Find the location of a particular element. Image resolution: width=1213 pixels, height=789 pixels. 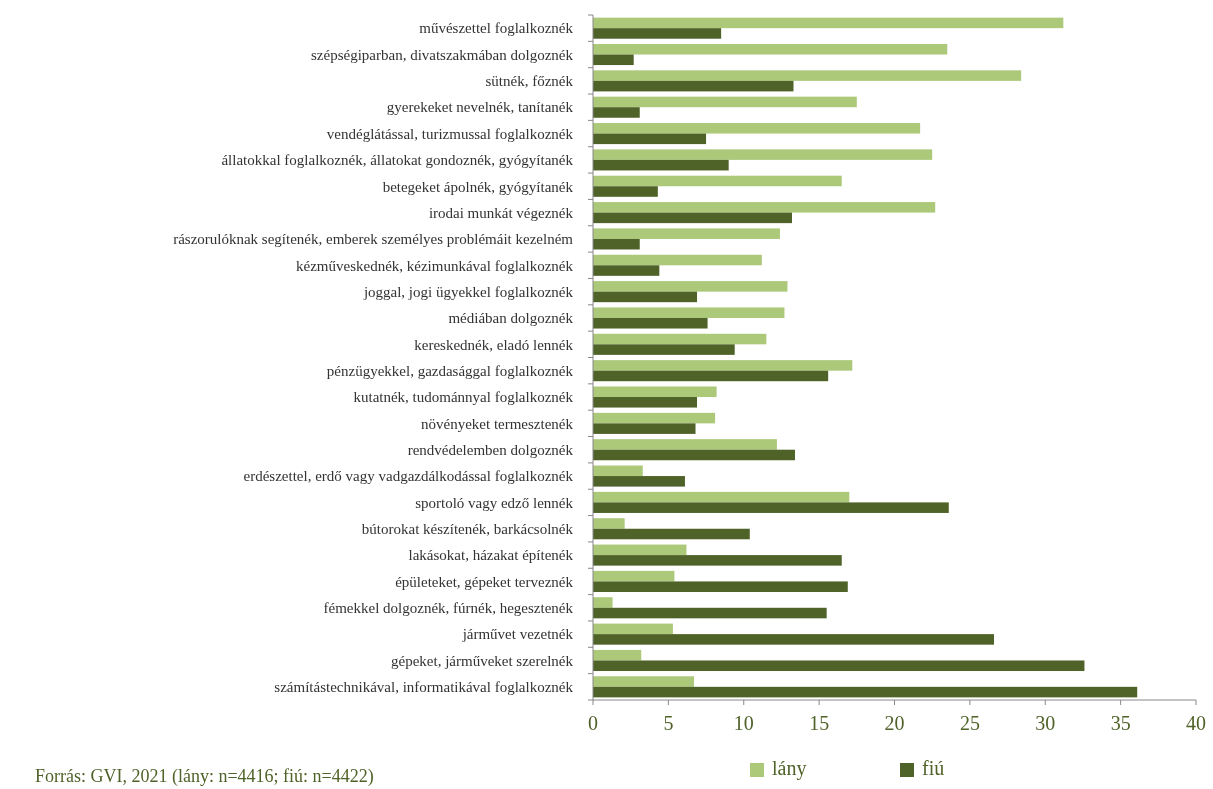

y-tick-label: járművet vezetnék is located at coordinates (517, 634).